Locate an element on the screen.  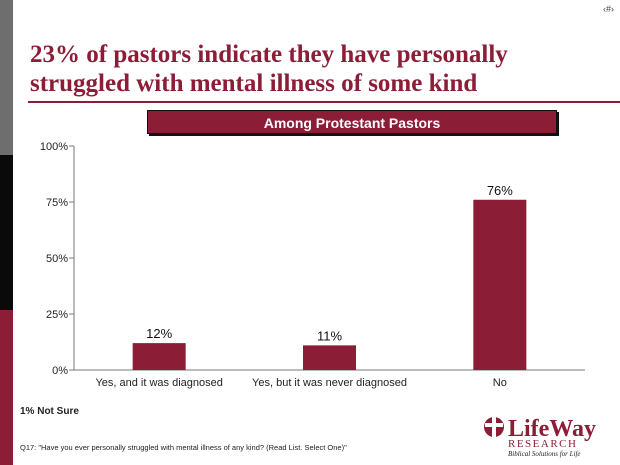
not-sure-note: 1% Not Sure is located at coordinates (49, 411).